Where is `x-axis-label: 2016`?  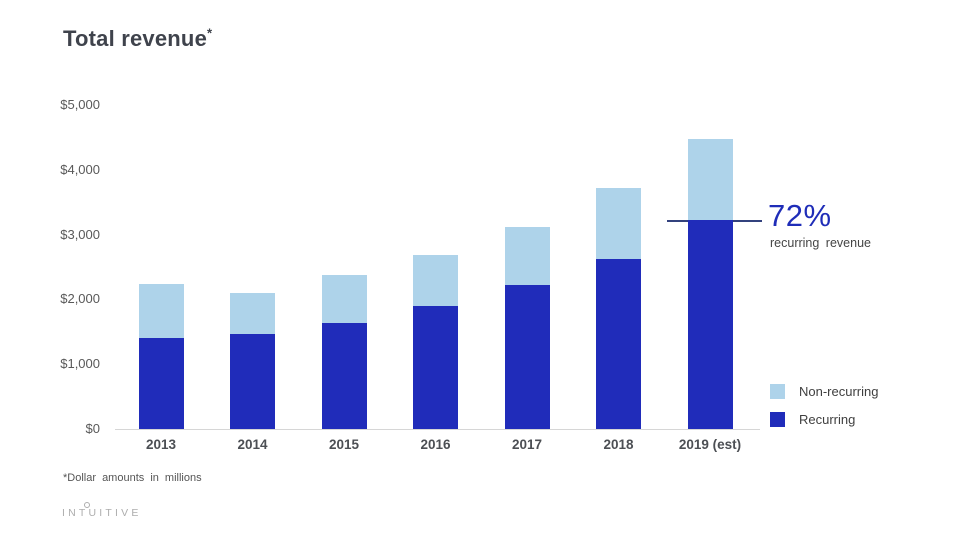 x-axis-label: 2016 is located at coordinates (435, 444).